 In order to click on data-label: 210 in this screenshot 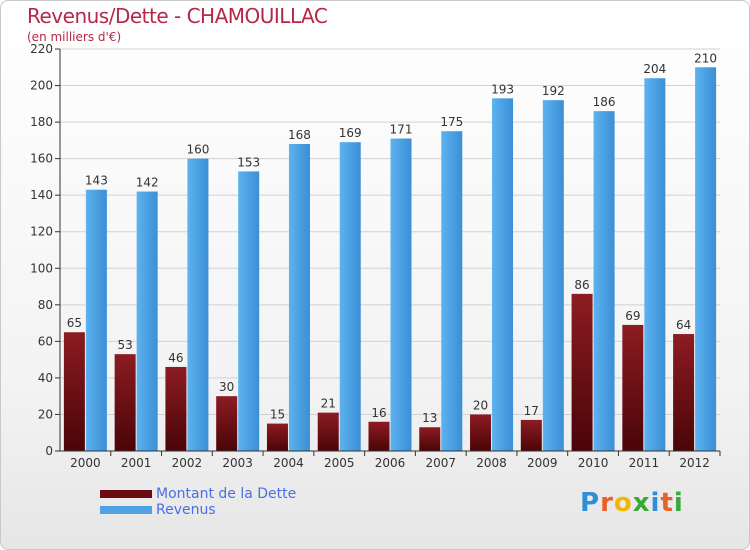, I will do `click(705, 58)`.